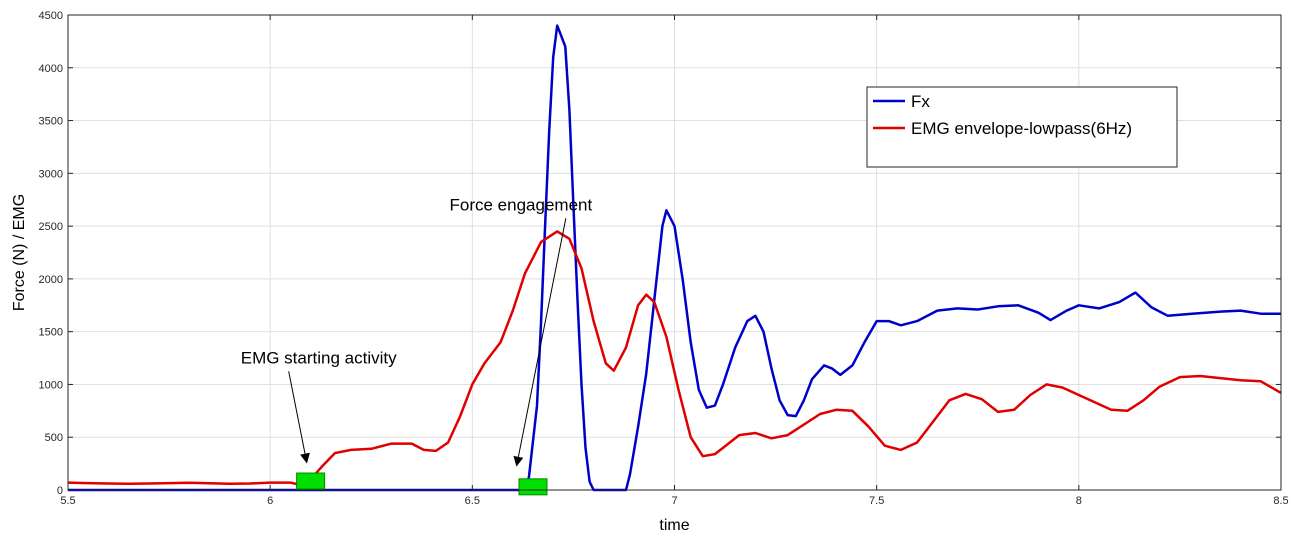 The image size is (1292, 534). I want to click on legend: Fx EMG envelope-lowpass(6Hz), so click(1022, 127).